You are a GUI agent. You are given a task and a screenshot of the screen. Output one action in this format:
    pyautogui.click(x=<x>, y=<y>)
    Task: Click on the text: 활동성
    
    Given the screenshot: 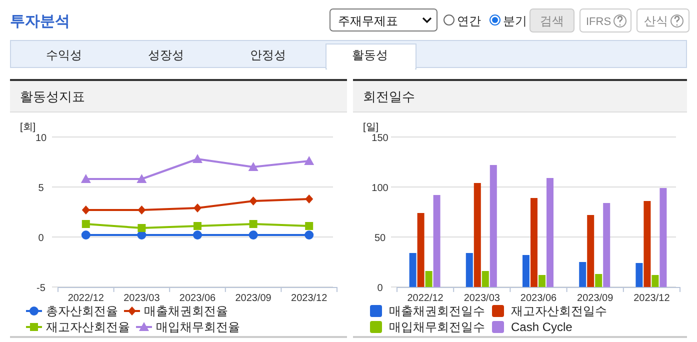 What is the action you would take?
    pyautogui.click(x=370, y=55)
    